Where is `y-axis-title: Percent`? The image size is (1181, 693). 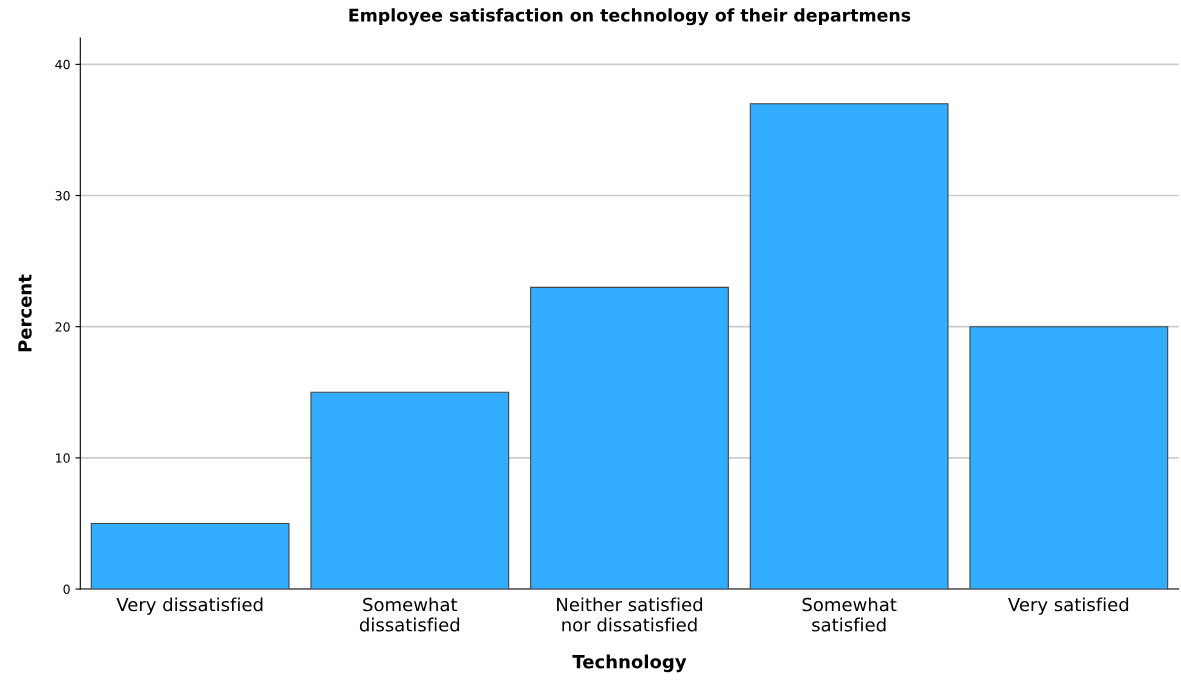
y-axis-title: Percent is located at coordinates (25, 313).